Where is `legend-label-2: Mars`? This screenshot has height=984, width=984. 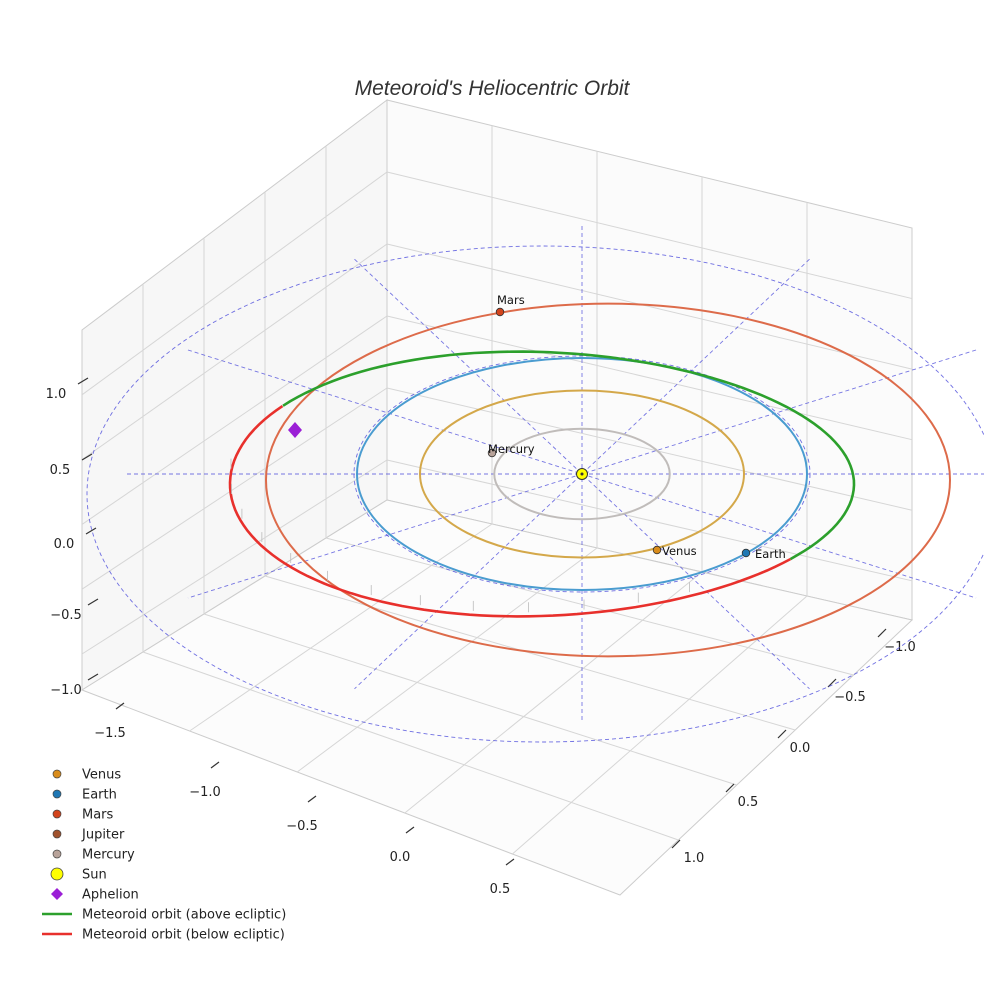 legend-label-2: Mars is located at coordinates (98, 815).